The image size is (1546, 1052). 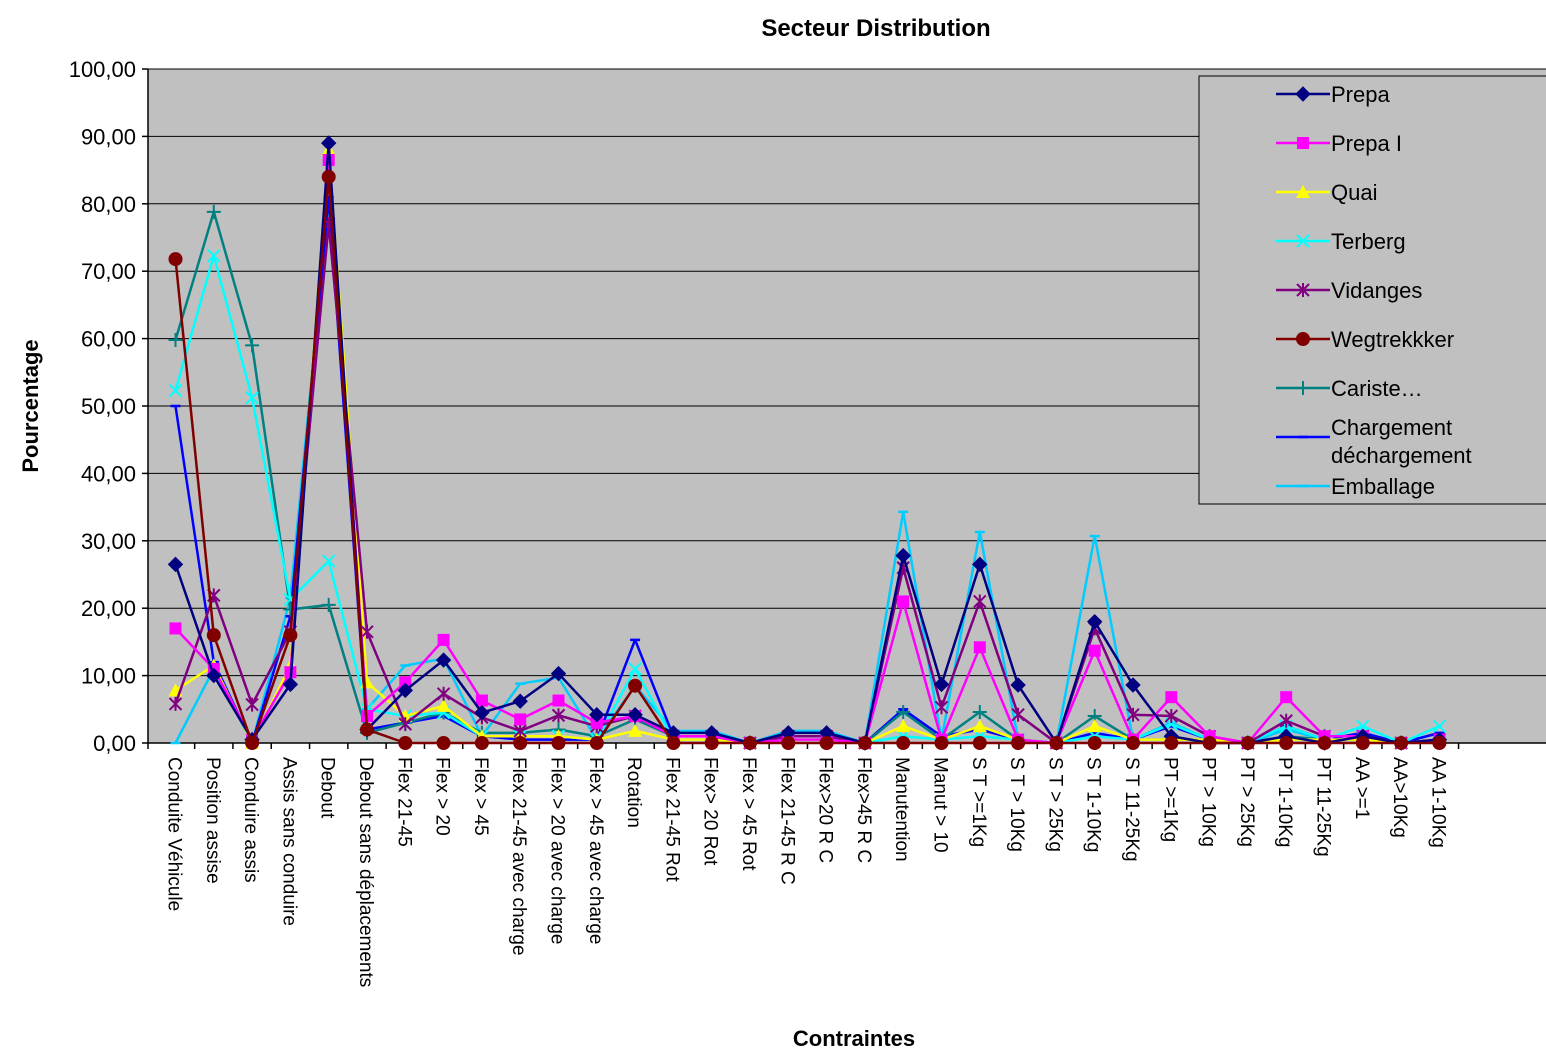 I want to click on legend-entry: Prepa I, so click(x=1339, y=143).